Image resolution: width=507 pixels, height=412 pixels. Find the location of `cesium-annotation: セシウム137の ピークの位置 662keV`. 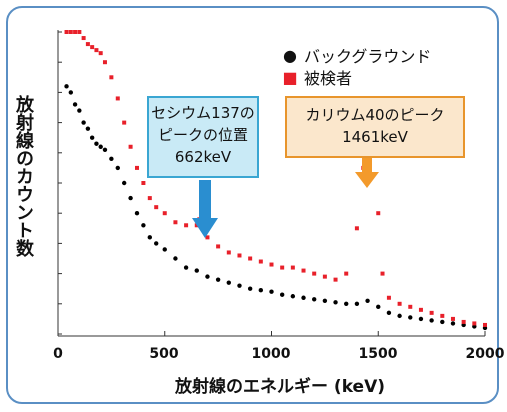

cesium-annotation: セシウム137の ピークの位置 662keV is located at coordinates (203, 137).